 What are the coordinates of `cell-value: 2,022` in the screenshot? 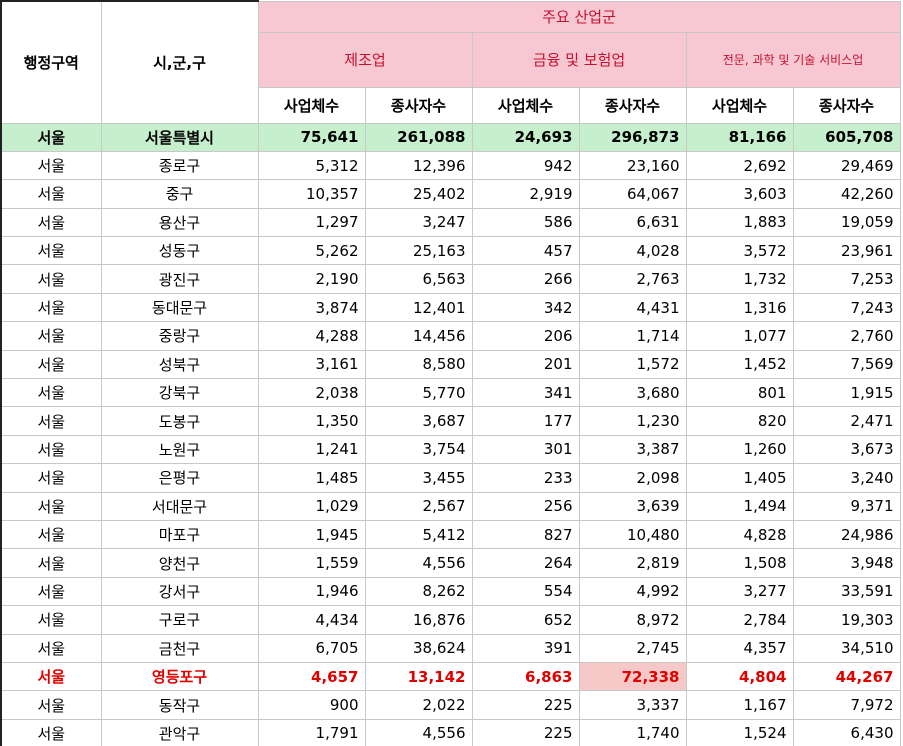 It's located at (418, 705).